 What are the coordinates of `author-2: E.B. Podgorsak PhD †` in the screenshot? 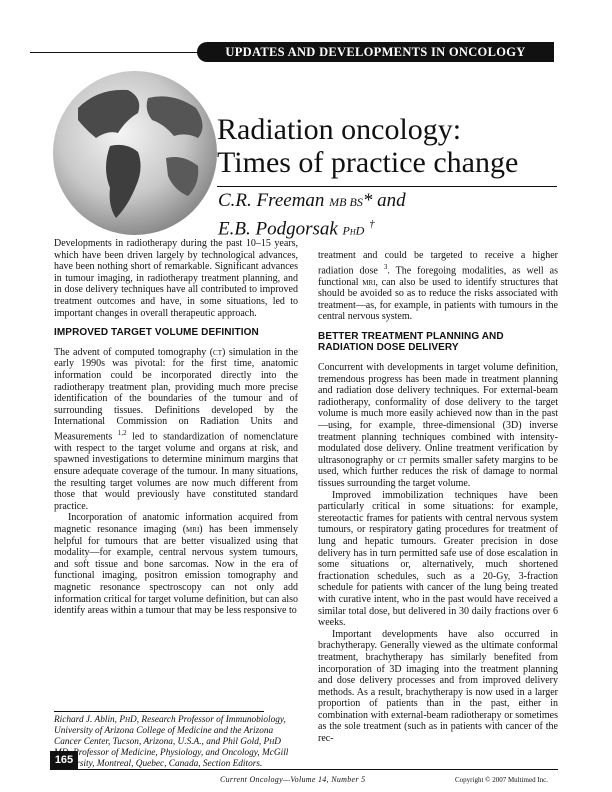 It's located at (388, 227).